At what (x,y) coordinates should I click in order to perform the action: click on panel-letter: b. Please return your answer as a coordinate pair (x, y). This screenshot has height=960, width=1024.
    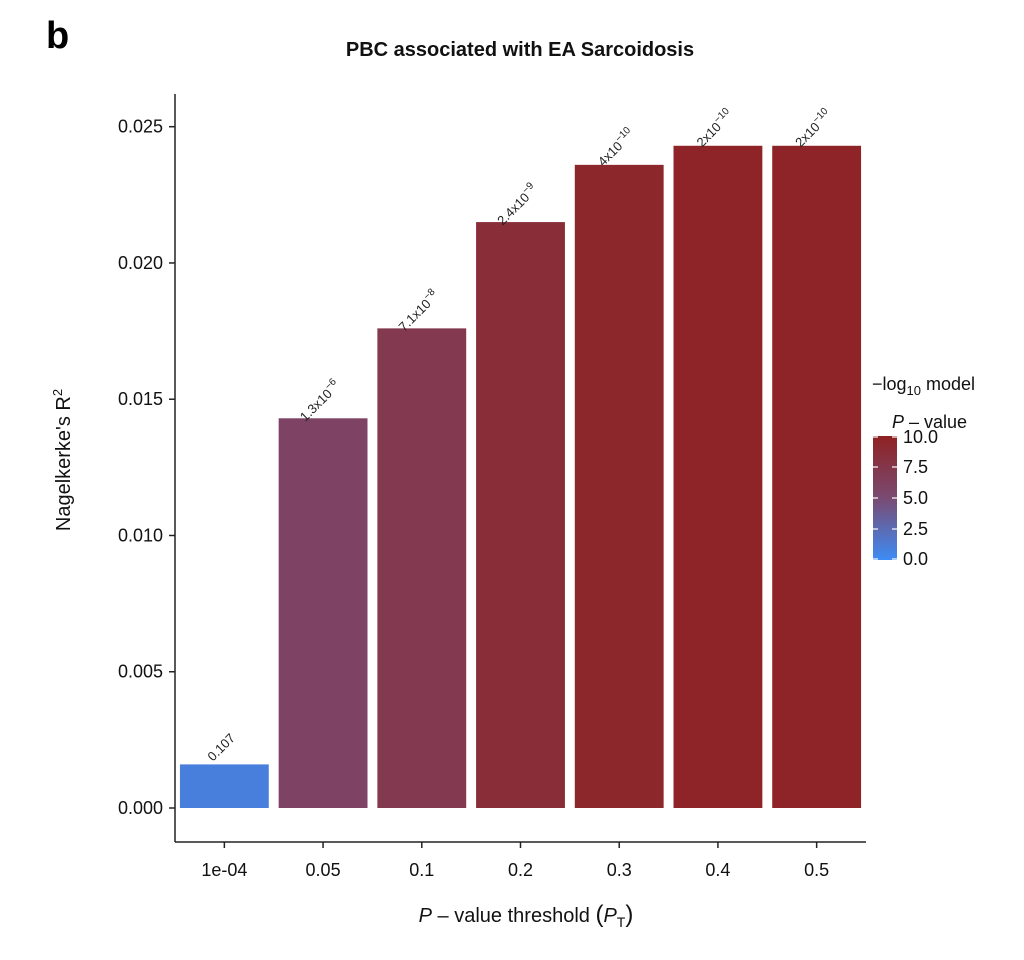
    Looking at the image, I should click on (57, 36).